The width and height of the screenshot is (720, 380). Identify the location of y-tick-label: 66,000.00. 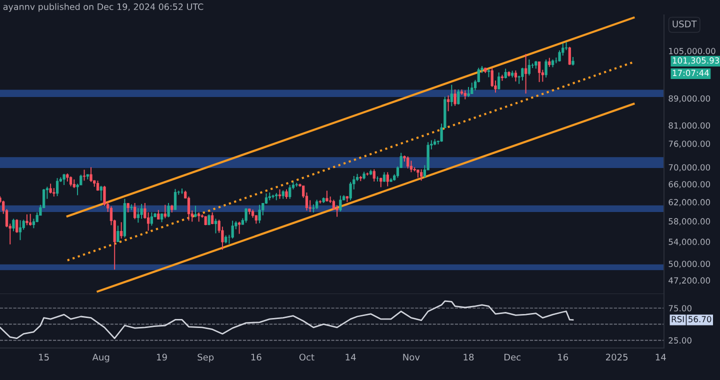
(689, 184).